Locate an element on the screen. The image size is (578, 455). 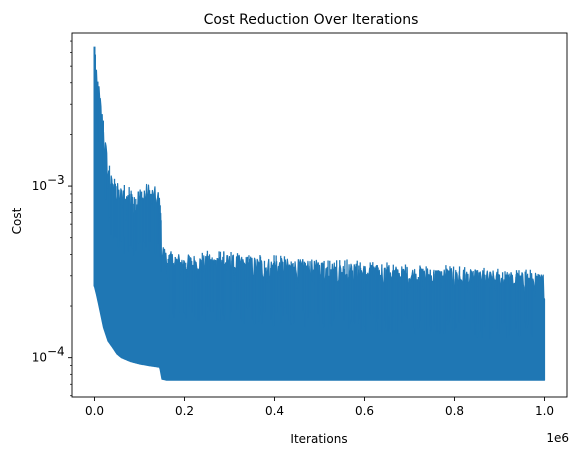
x-tick-label: 0.0 is located at coordinates (94, 411).